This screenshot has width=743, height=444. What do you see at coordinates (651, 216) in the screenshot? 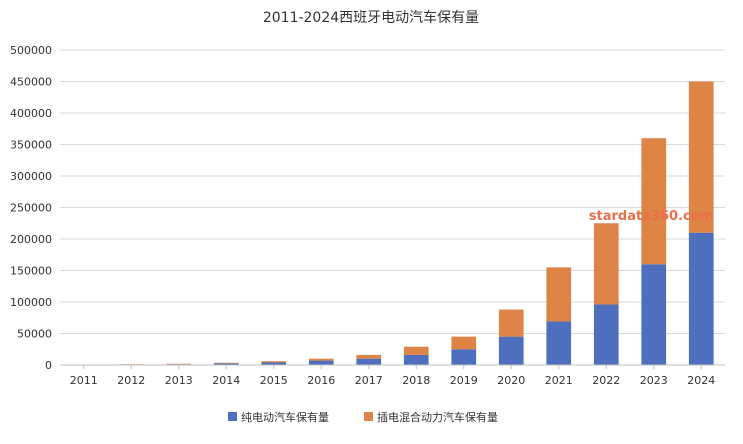
I see `watermark-text: stardata360.com` at bounding box center [651, 216].